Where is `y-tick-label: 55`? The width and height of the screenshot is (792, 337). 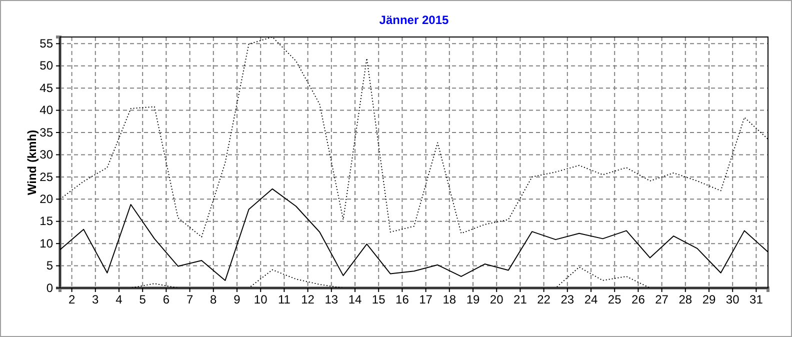 y-tick-label: 55 is located at coordinates (47, 43).